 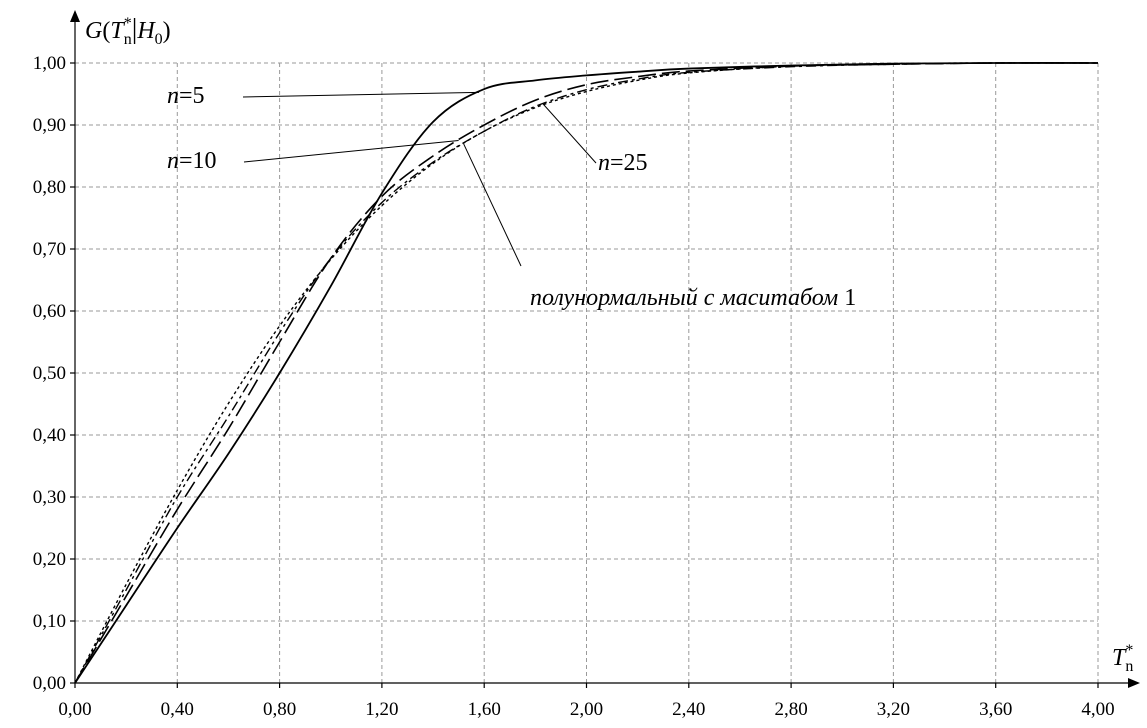 What do you see at coordinates (74, 709) in the screenshot?
I see `x-tick-label: 0,00` at bounding box center [74, 709].